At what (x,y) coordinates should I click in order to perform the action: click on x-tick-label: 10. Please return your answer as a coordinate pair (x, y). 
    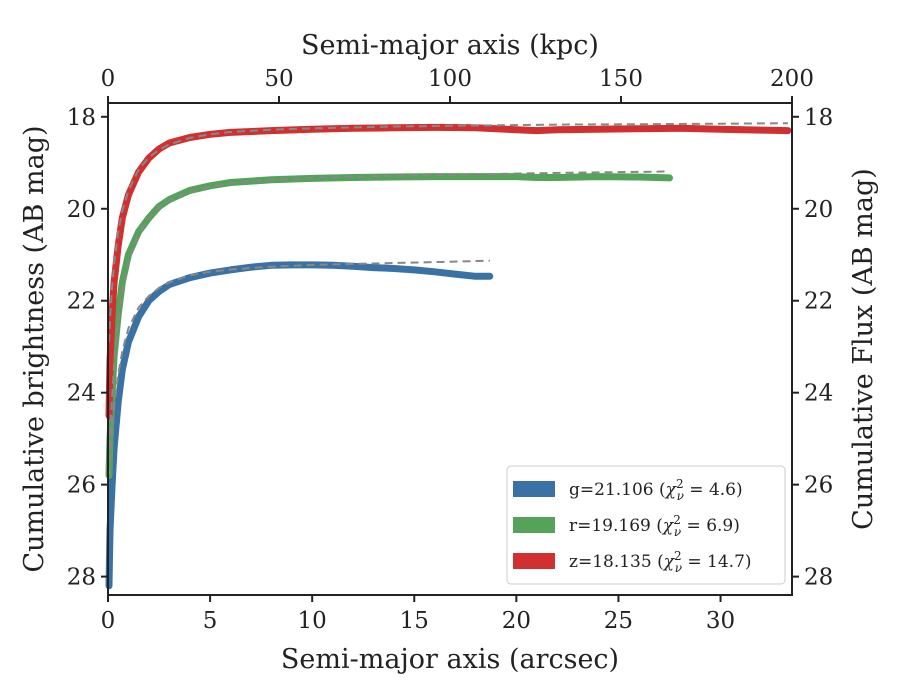
    Looking at the image, I should click on (312, 621).